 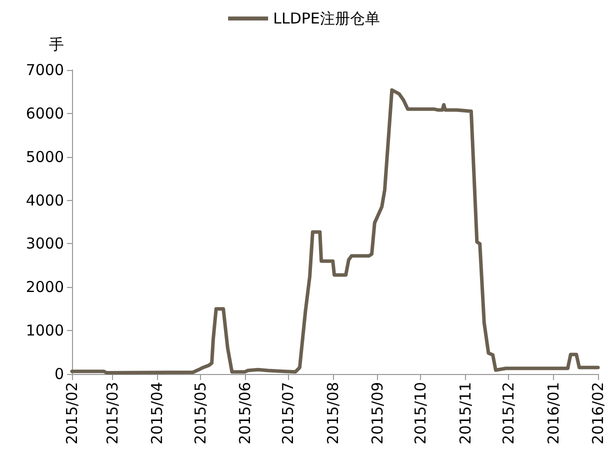 What do you see at coordinates (45, 70) in the screenshot?
I see `y-tick-label: 7000` at bounding box center [45, 70].